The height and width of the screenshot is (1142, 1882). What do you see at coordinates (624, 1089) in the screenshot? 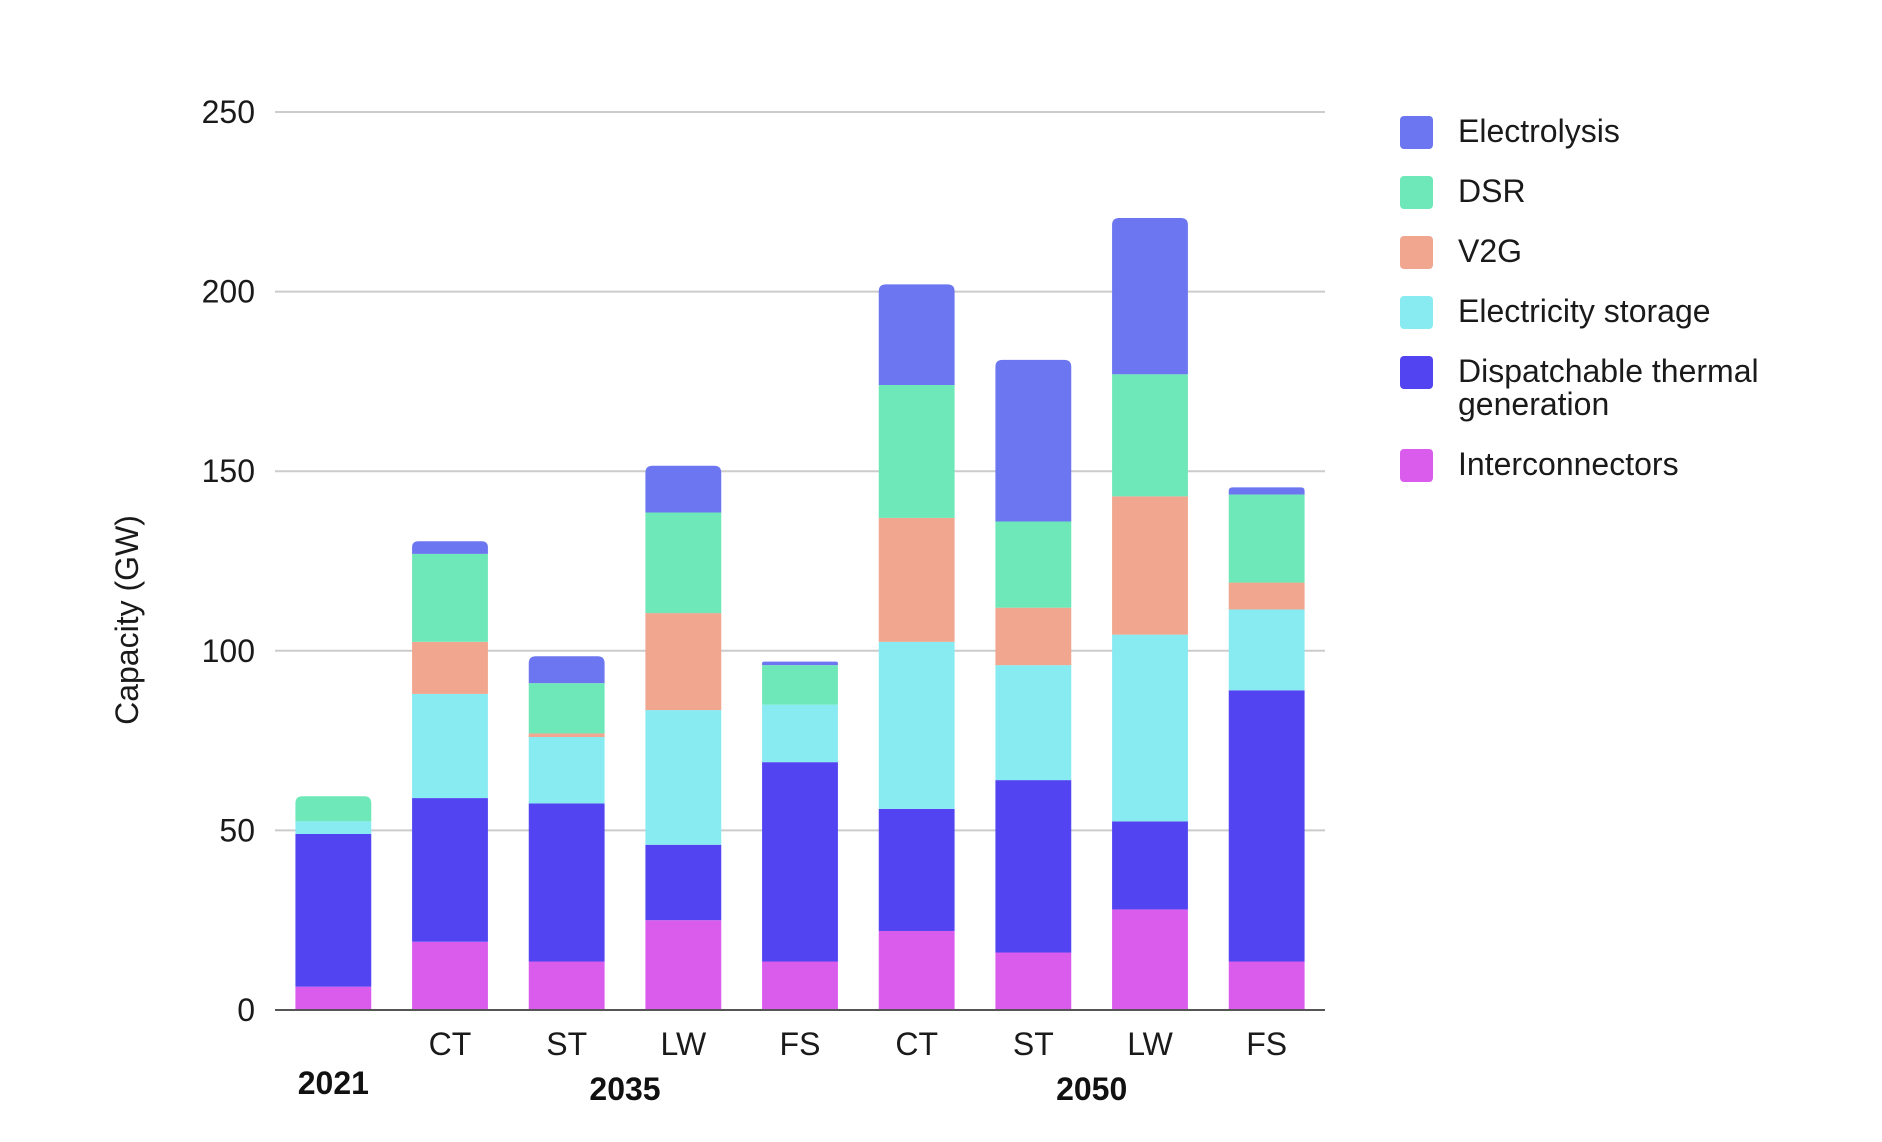
I see `x-group-label: 2035` at bounding box center [624, 1089].